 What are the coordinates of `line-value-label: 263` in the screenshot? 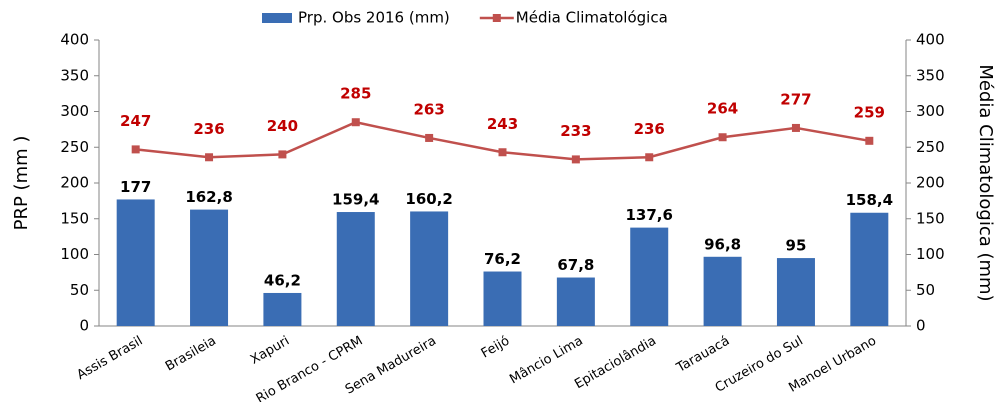 It's located at (428, 109).